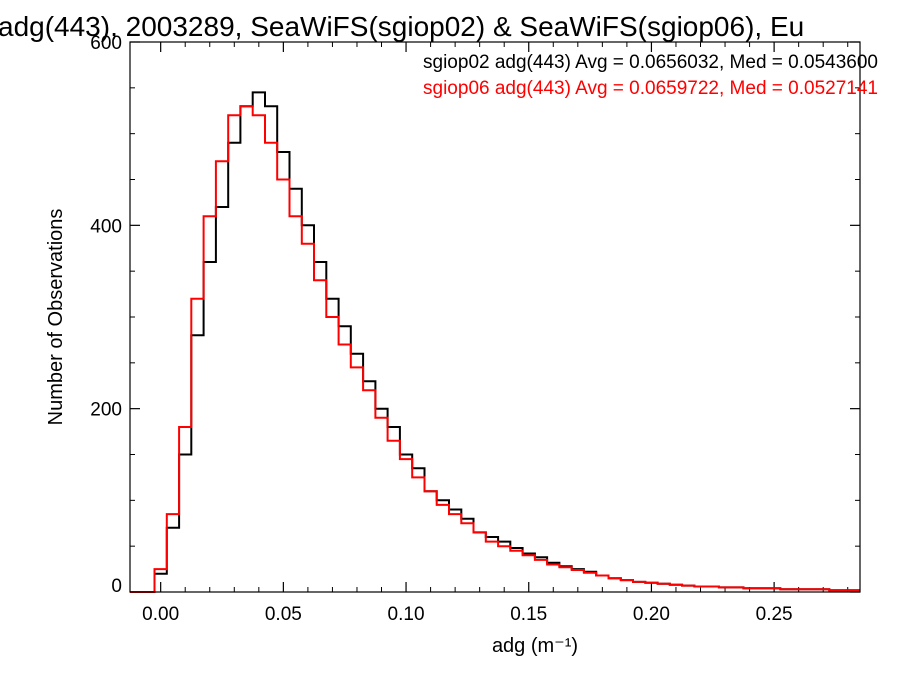 This screenshot has height=675, width=900. I want to click on y-tick-label: 200, so click(106, 410).